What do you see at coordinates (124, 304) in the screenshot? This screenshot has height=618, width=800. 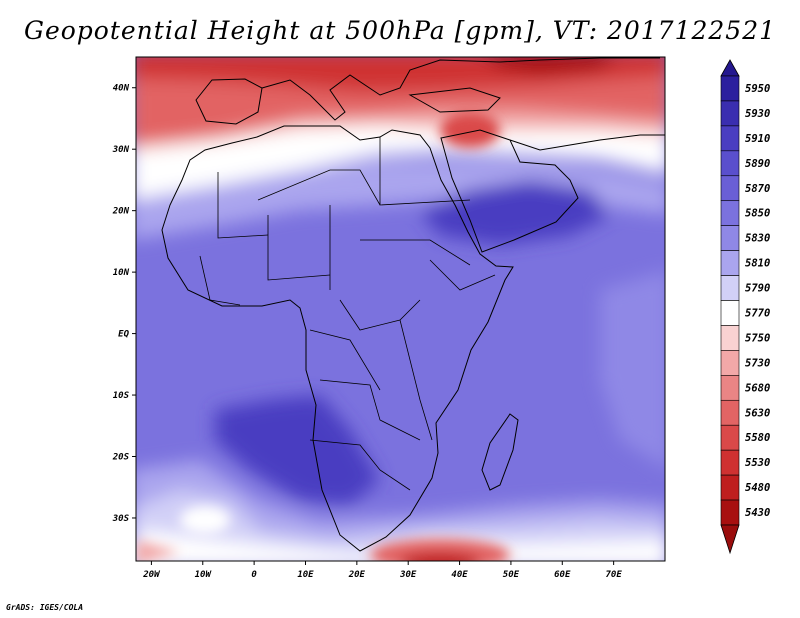 I see `lat-axis: 40N 30N 20N 10N EQ 10S 20S 30S` at bounding box center [124, 304].